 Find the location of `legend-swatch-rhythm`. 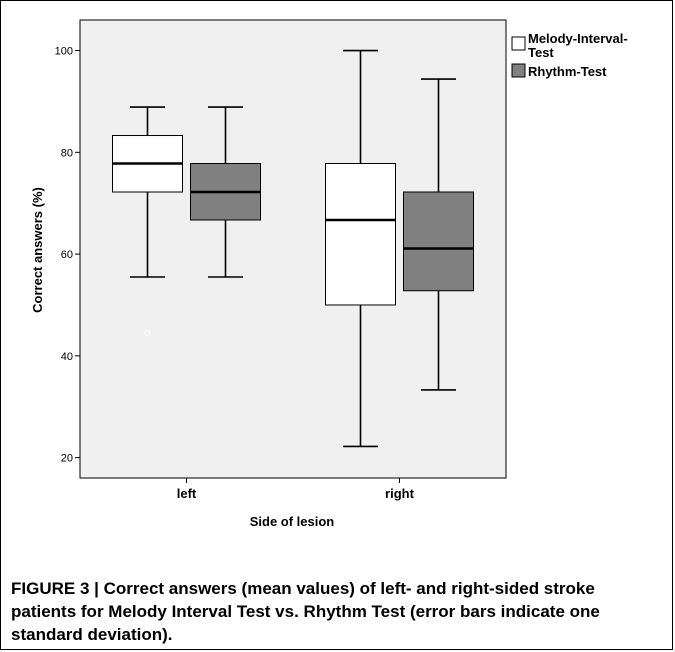

legend-swatch-rhythm is located at coordinates (518, 70).